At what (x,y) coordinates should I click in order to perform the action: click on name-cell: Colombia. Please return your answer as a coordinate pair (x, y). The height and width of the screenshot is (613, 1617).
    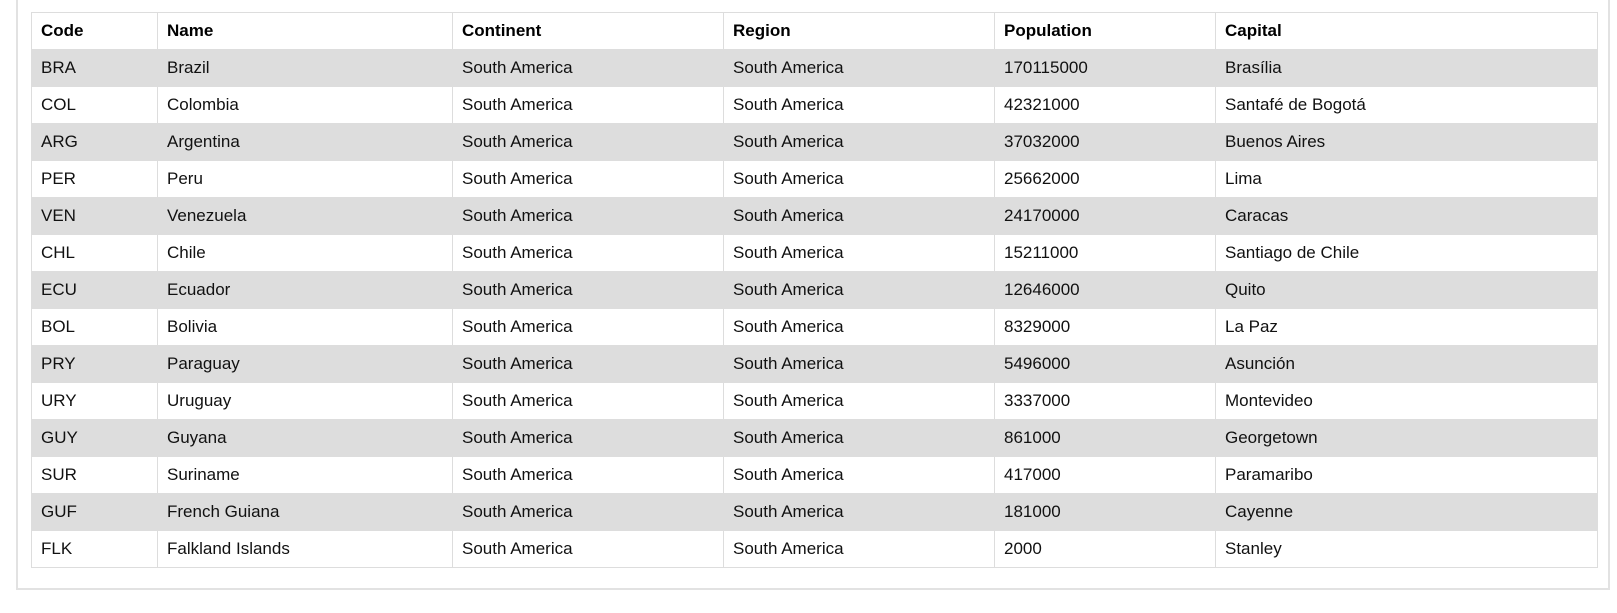
    Looking at the image, I should click on (305, 105).